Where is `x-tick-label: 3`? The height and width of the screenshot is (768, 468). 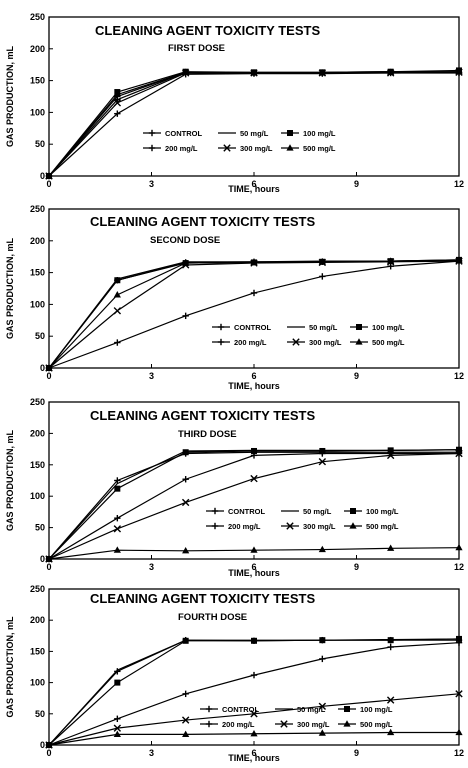 x-tick-label: 3 is located at coordinates (151, 567).